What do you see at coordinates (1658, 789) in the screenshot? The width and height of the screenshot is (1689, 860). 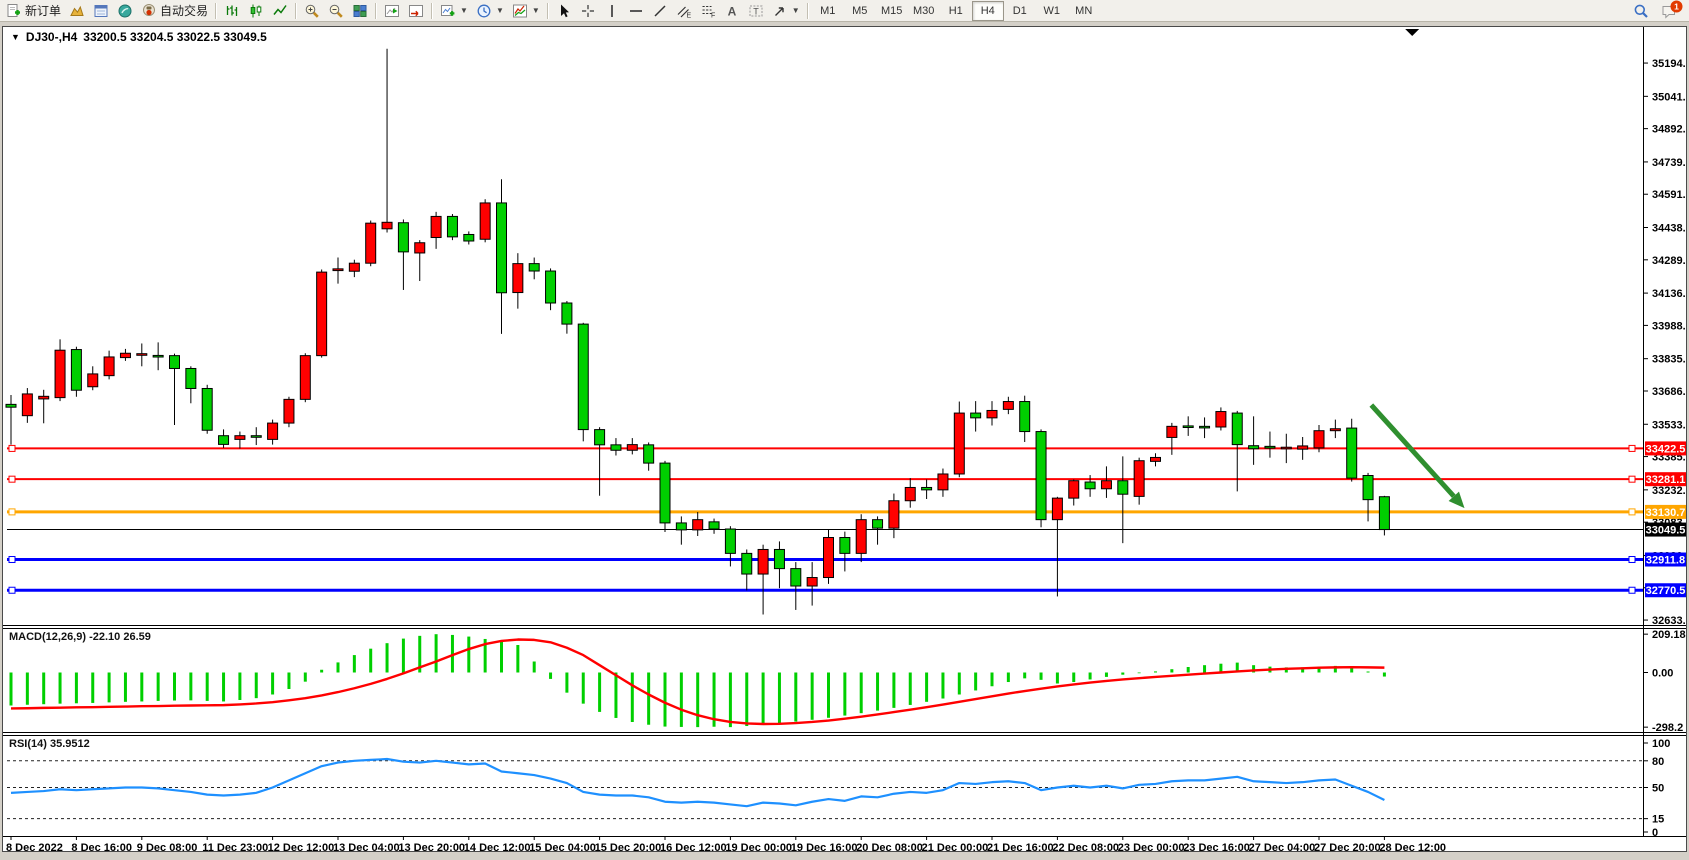 I see `rsi-tick-label: 50` at bounding box center [1658, 789].